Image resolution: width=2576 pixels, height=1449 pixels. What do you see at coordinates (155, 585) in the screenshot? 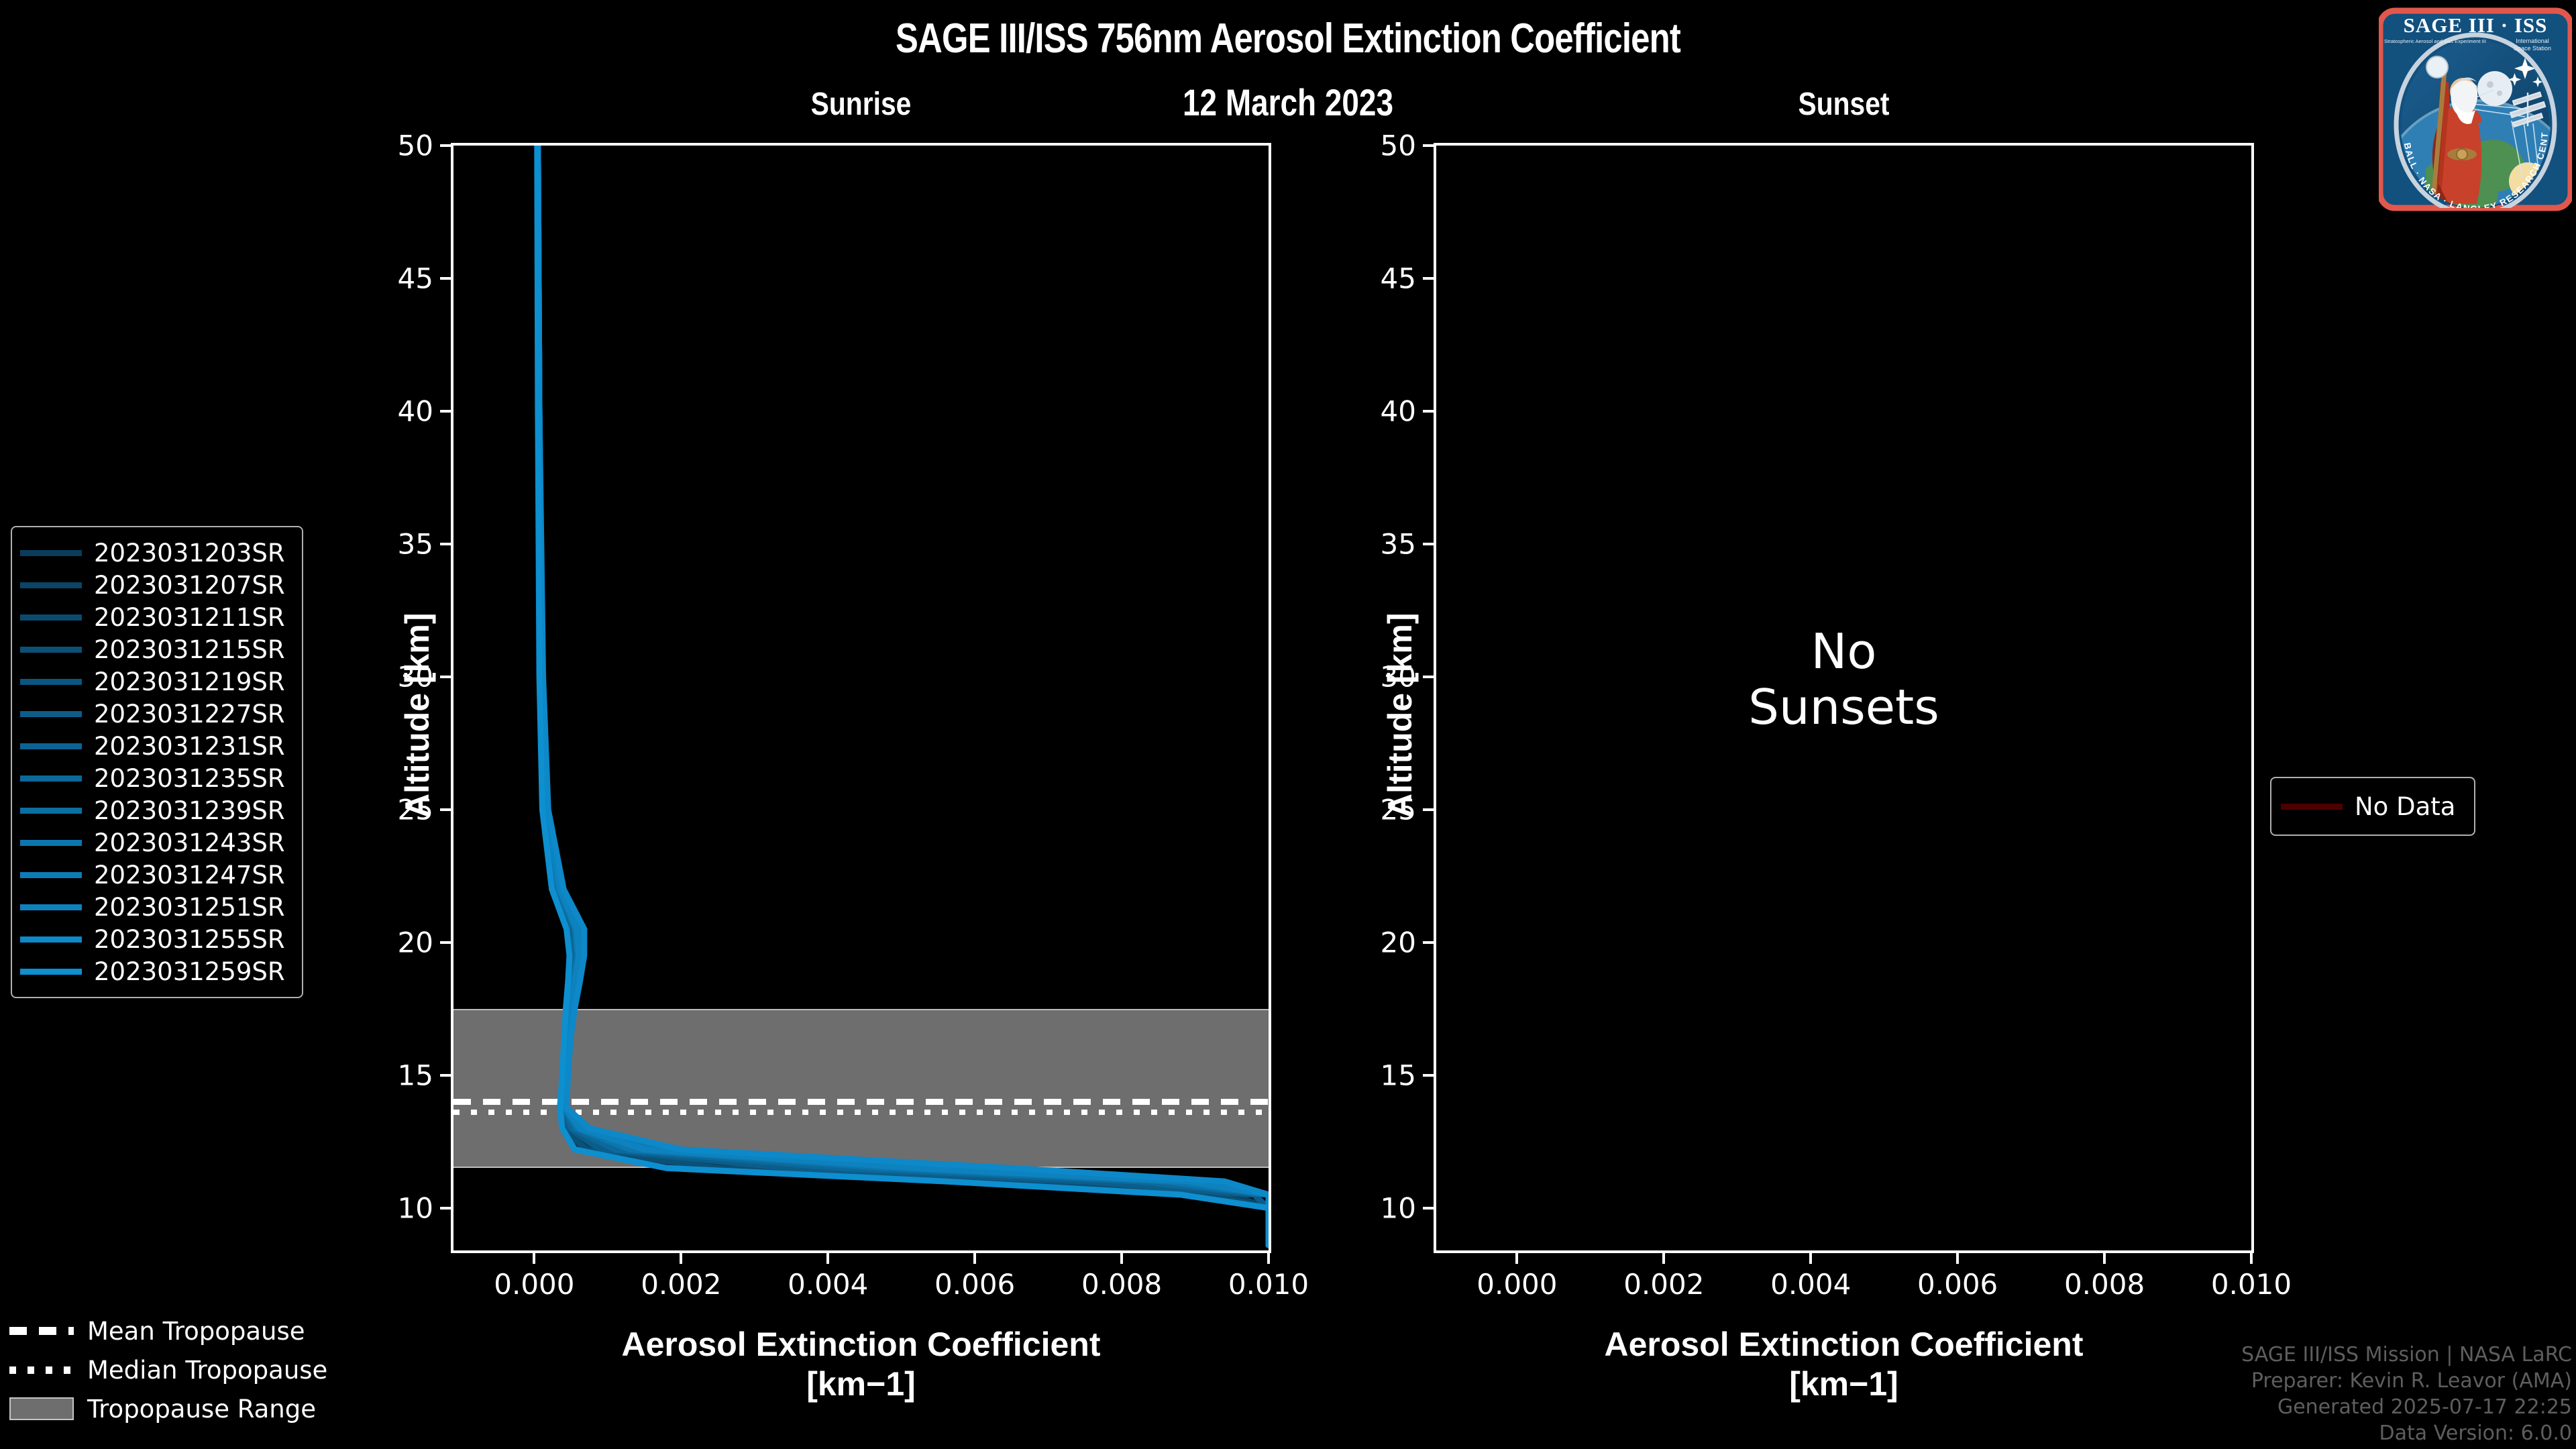
I see `legend-item-profile: 2023031207SR` at bounding box center [155, 585].